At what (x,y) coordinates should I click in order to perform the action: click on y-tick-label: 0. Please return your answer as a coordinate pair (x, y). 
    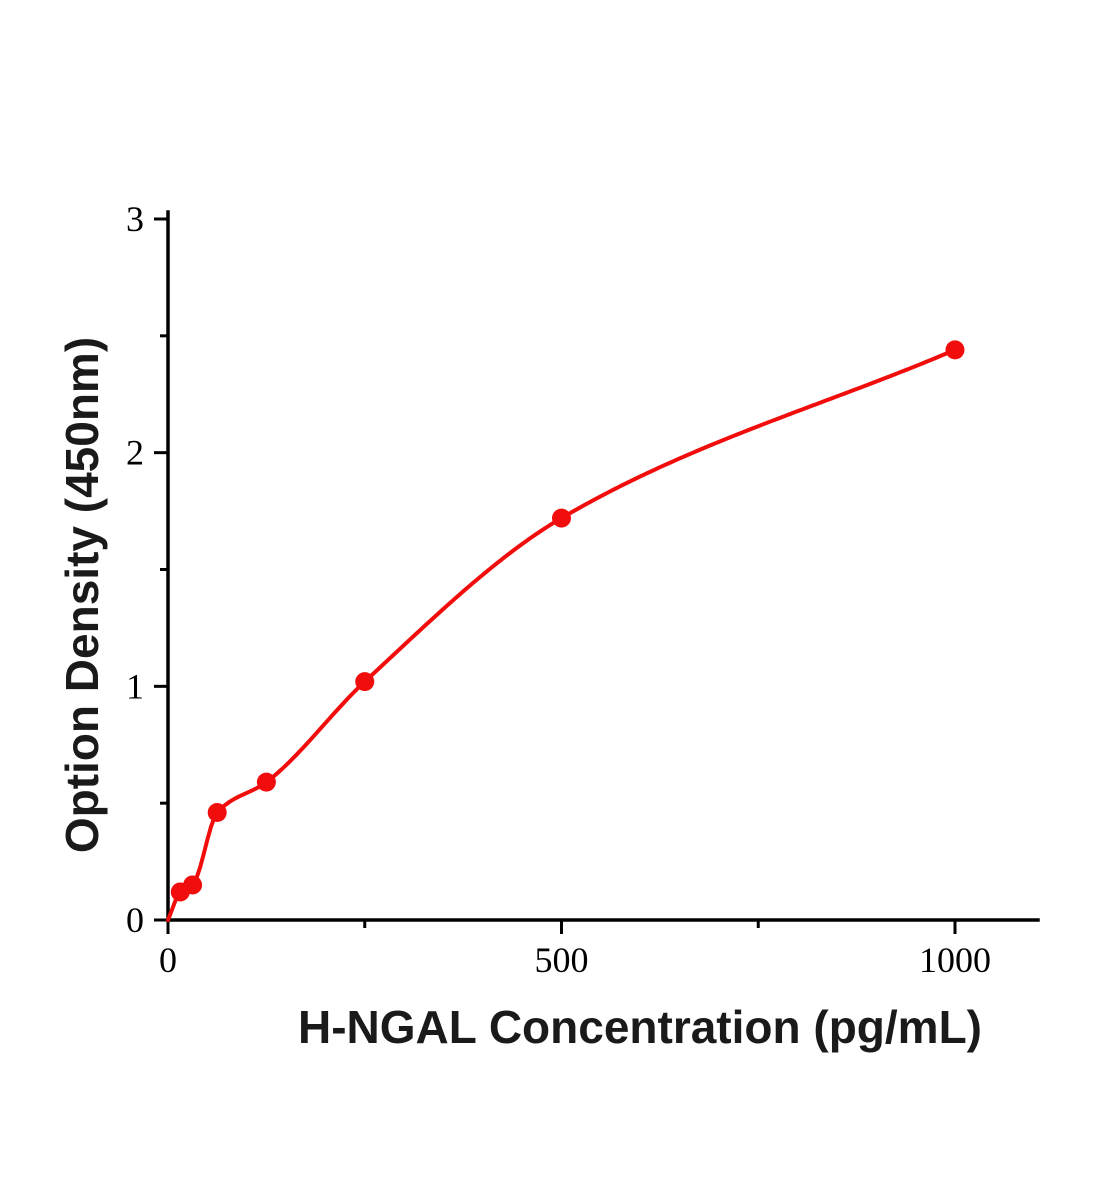
    Looking at the image, I should click on (135, 920).